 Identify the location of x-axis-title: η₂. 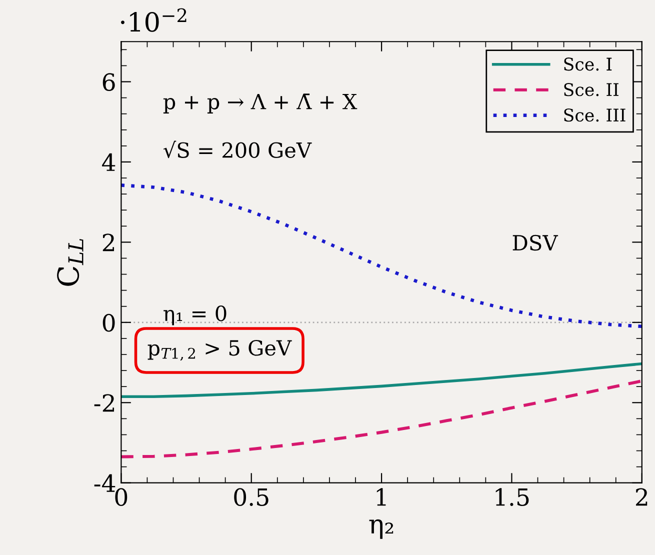
(381, 529).